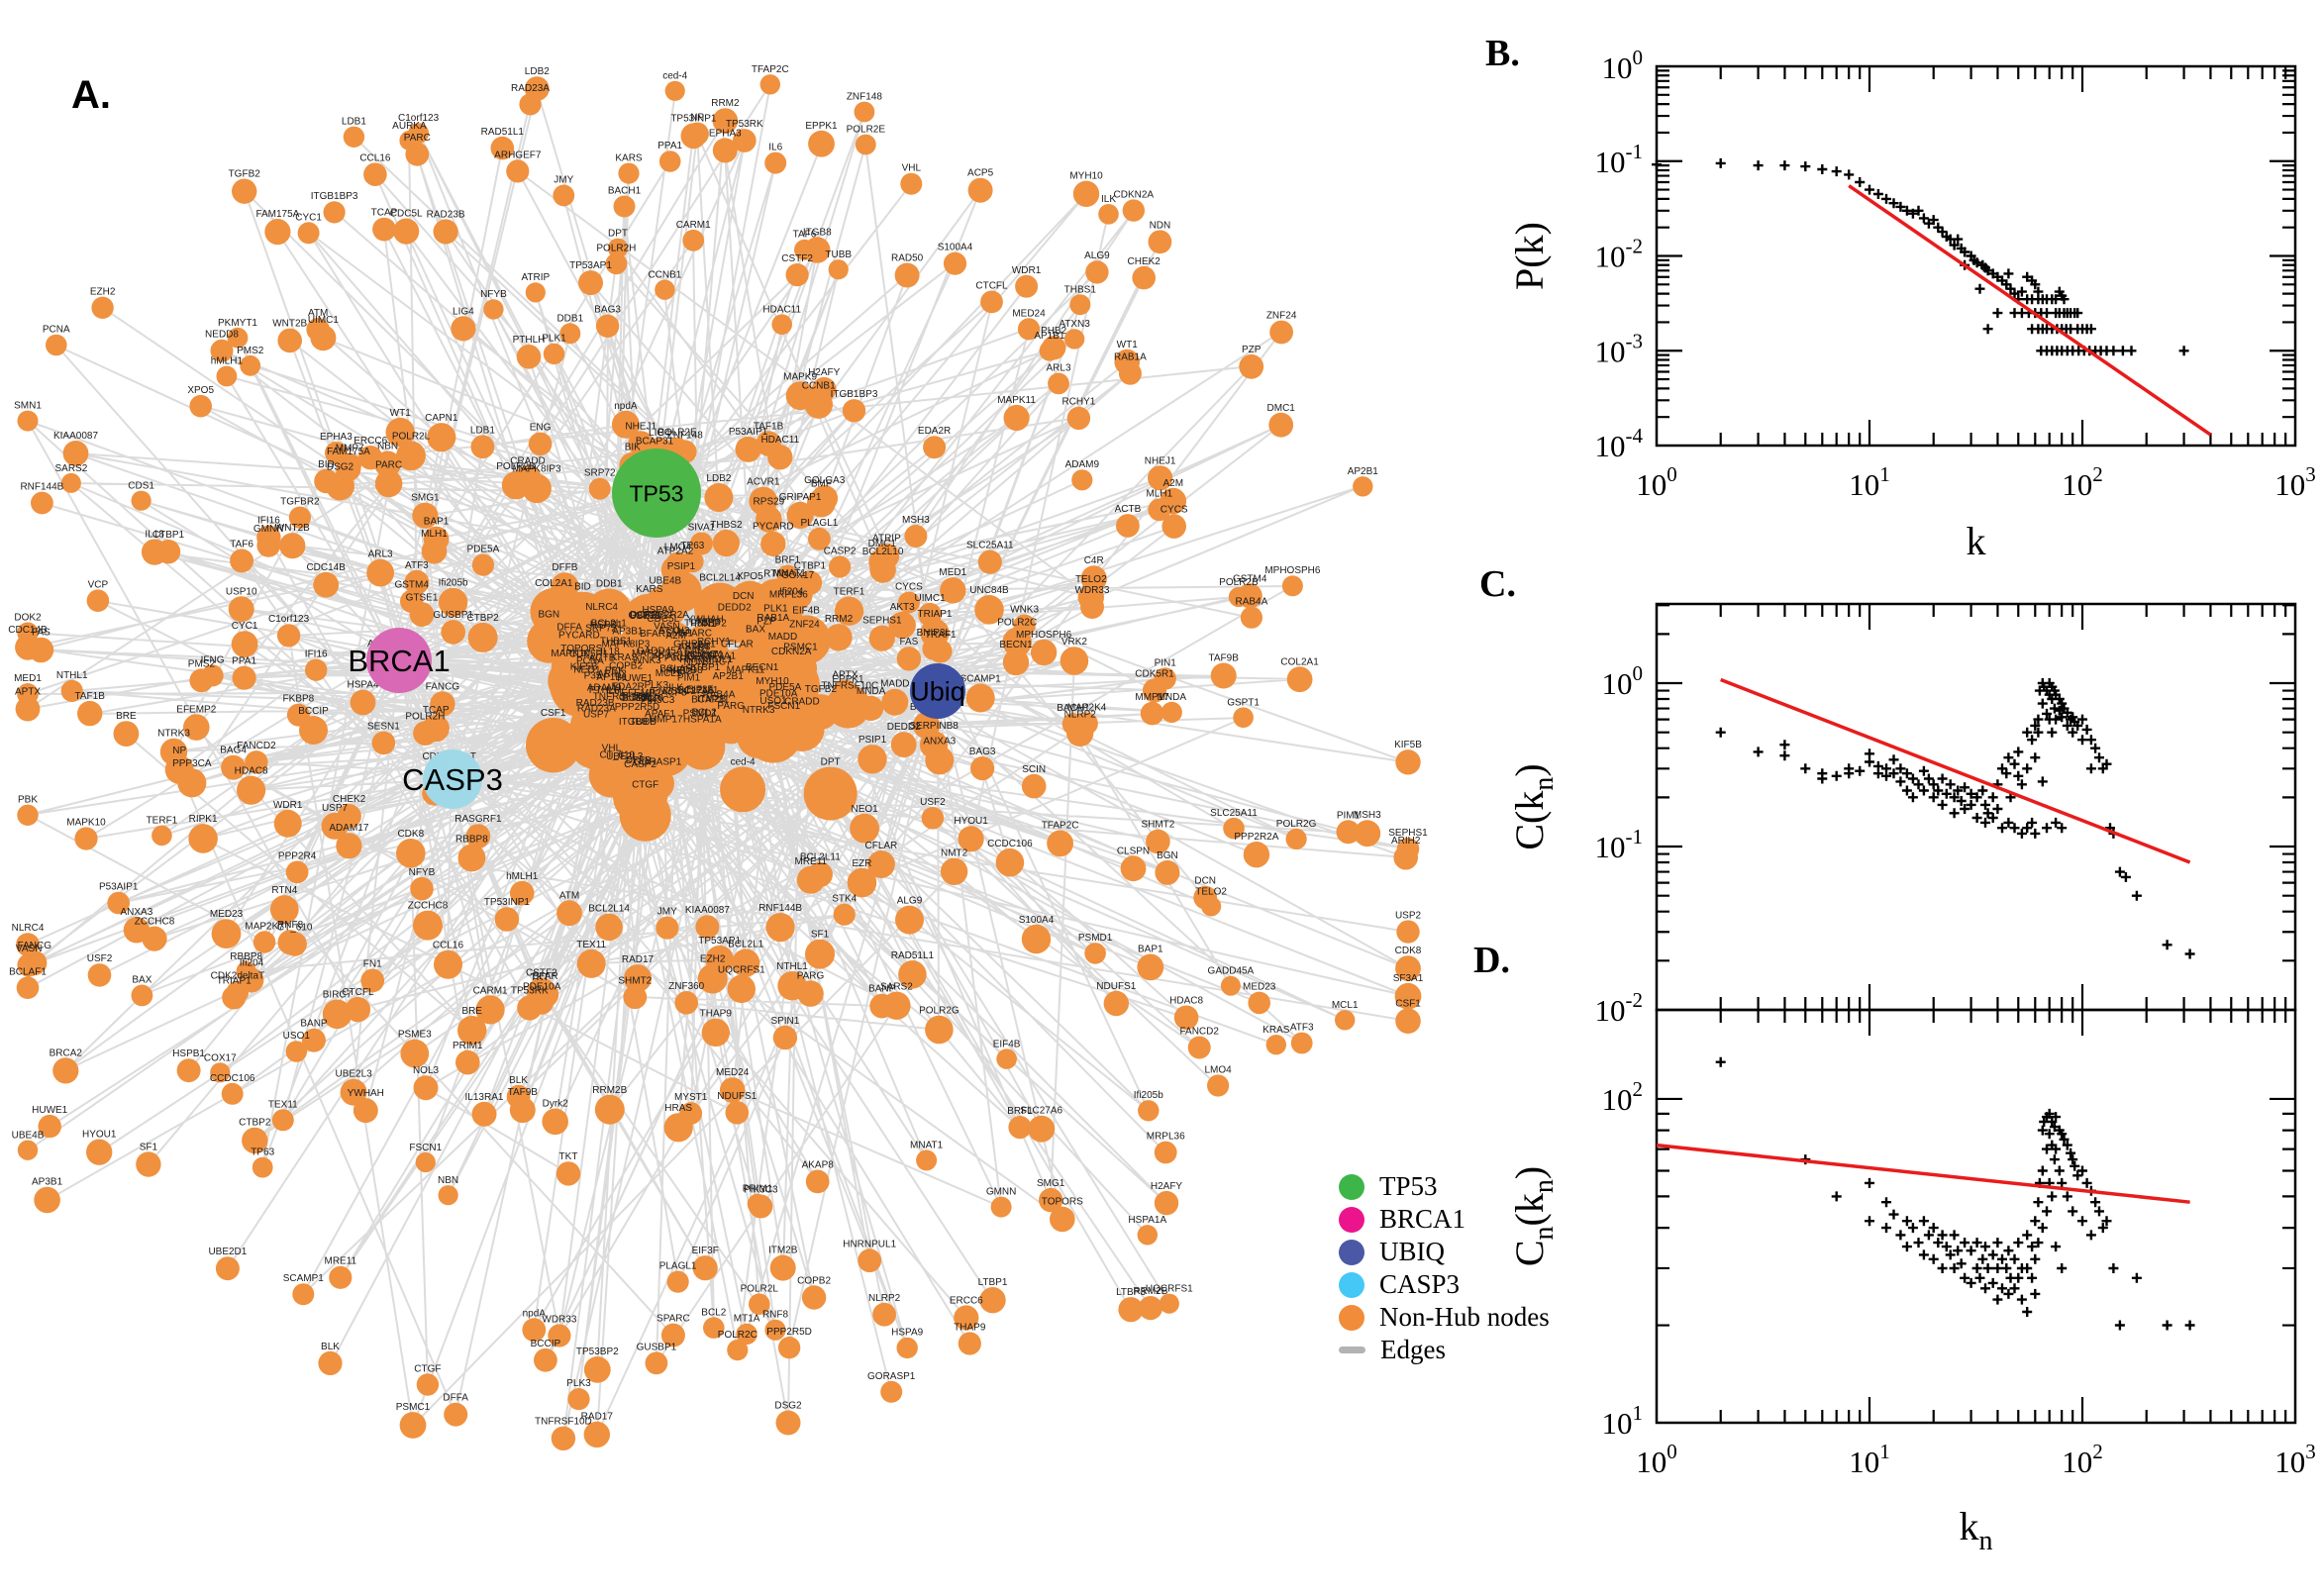 This screenshot has width=2323, height=1596. I want to click on legend-label: UBIQ, so click(1412, 1251).